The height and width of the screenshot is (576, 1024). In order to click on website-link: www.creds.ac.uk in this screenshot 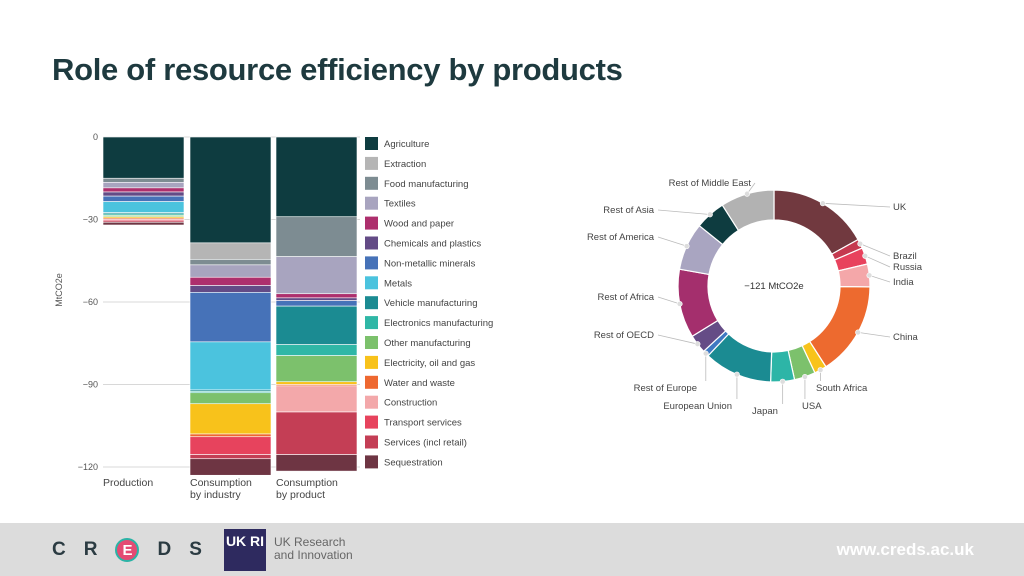, I will do `click(905, 549)`.